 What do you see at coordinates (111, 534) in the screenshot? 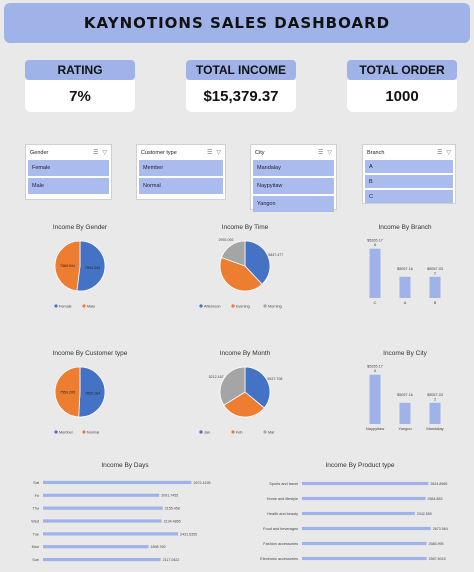
I see `bar-tue` at bounding box center [111, 534].